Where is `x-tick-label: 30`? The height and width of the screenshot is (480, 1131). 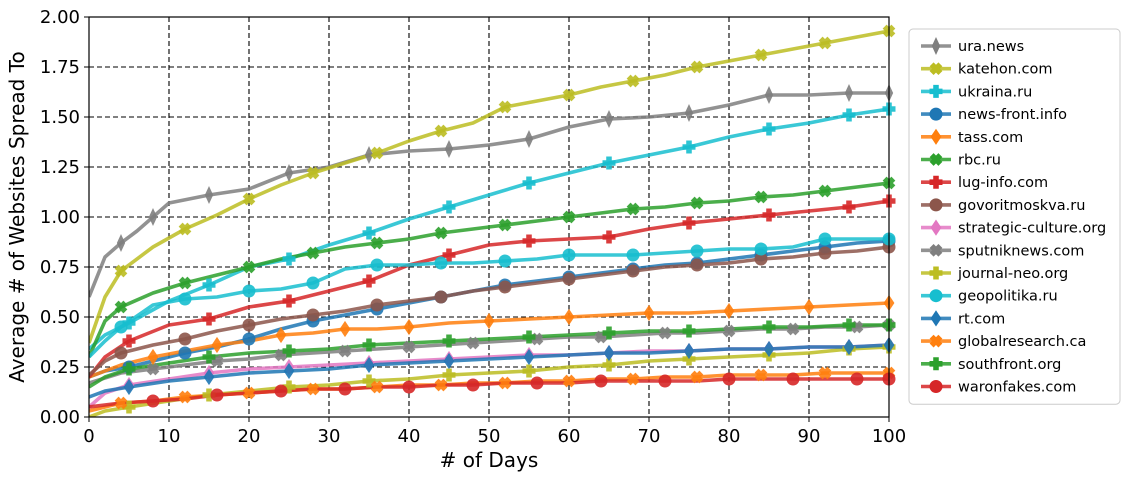 x-tick-label: 30 is located at coordinates (329, 436).